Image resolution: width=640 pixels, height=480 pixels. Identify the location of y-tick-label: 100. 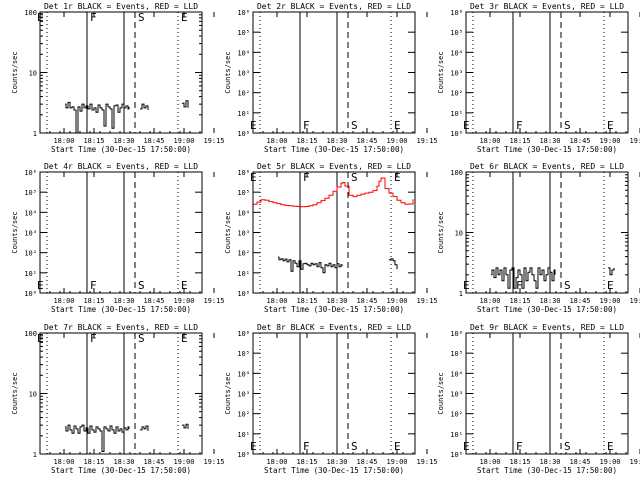
(30, 13).